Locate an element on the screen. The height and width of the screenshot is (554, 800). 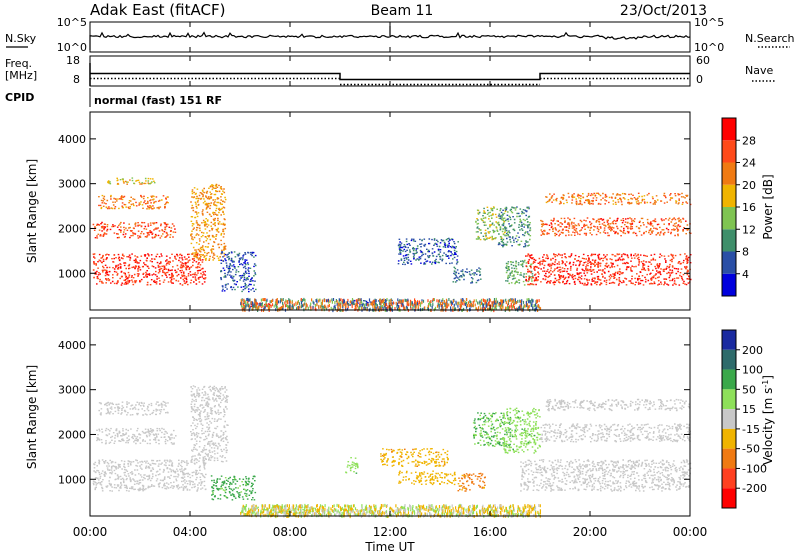
power-scale-tick-label: 16 is located at coordinates (749, 207).